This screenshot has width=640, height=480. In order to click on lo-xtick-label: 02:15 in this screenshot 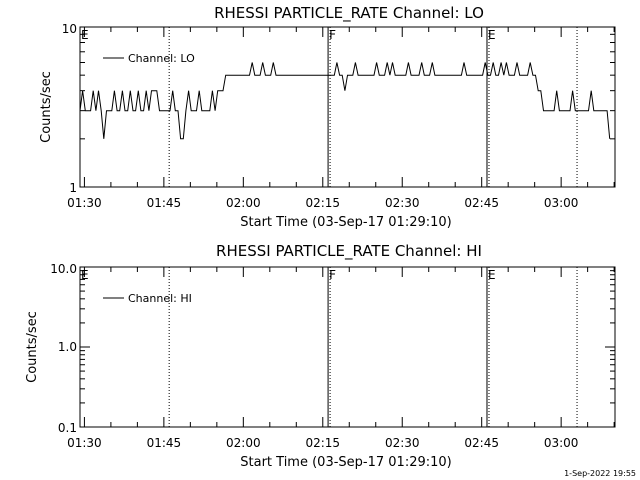, I will do `click(322, 203)`.